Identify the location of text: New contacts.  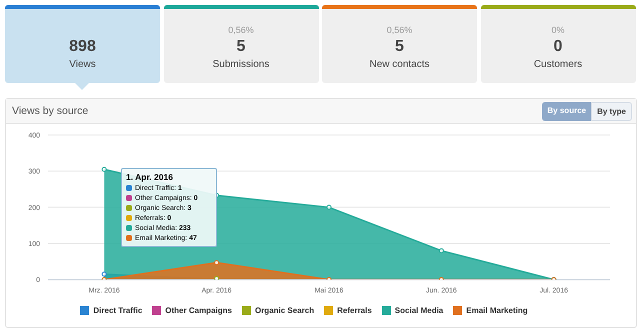
(399, 64).